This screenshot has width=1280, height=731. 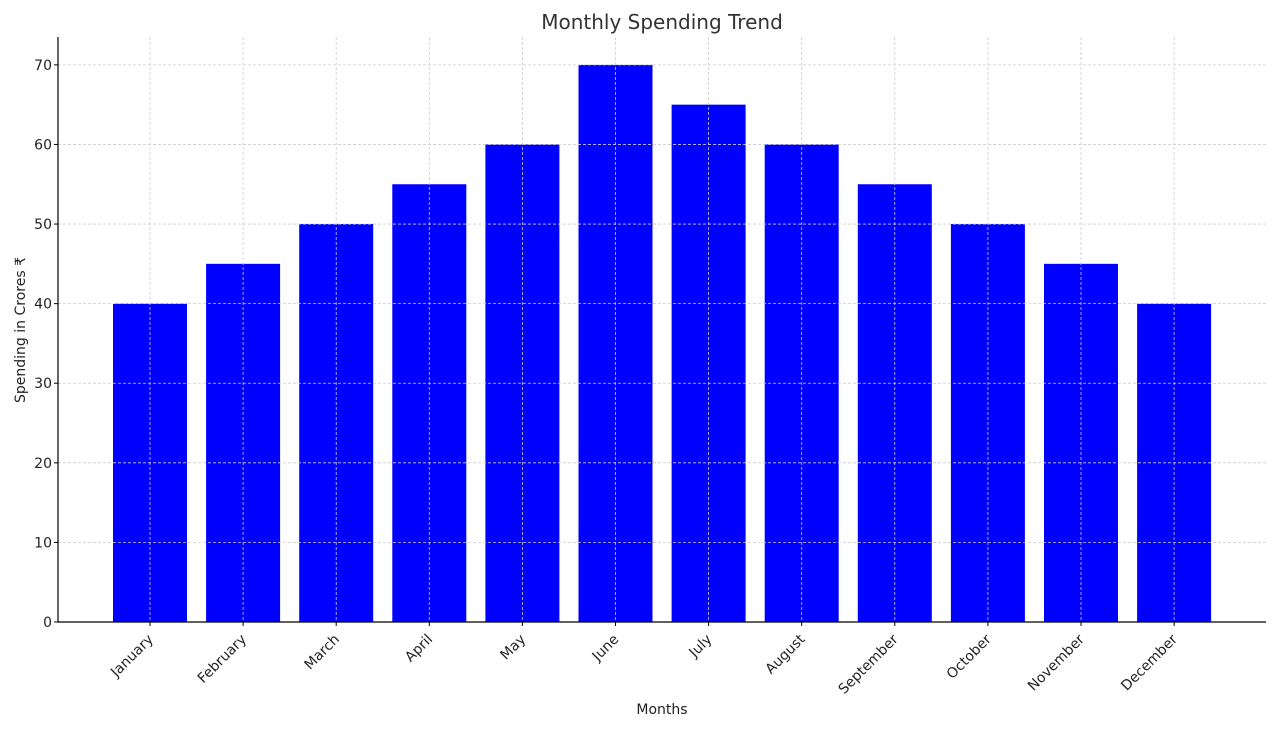 What do you see at coordinates (662, 22) in the screenshot?
I see `chart-title: Monthly Spending Trend` at bounding box center [662, 22].